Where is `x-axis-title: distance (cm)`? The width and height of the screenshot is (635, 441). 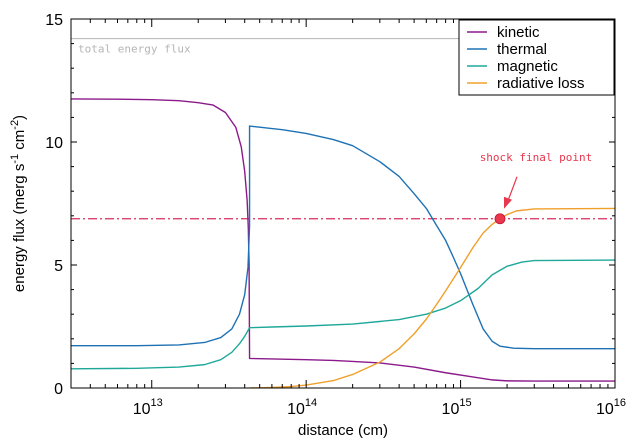
x-axis-title: distance (cm) is located at coordinates (343, 430).